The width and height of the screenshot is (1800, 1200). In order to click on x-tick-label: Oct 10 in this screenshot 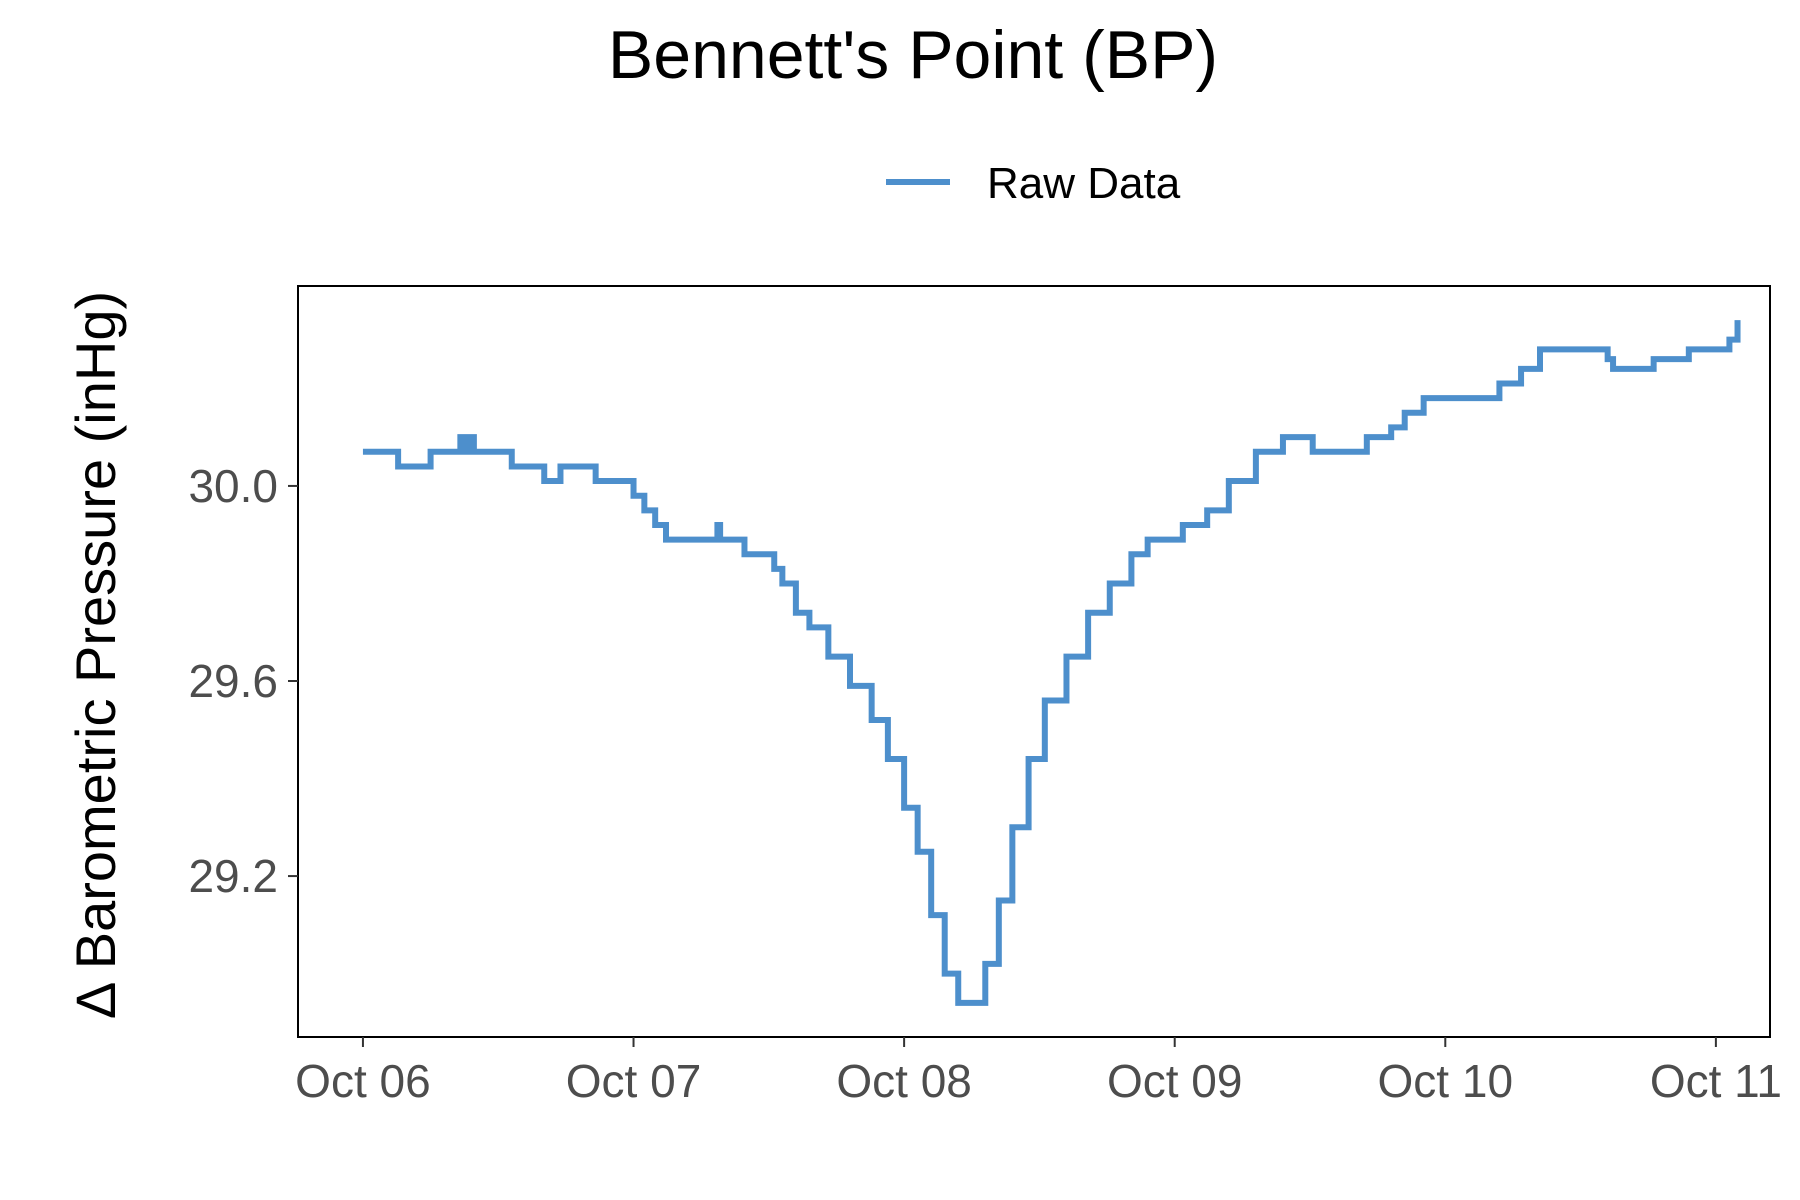, I will do `click(1446, 1081)`.